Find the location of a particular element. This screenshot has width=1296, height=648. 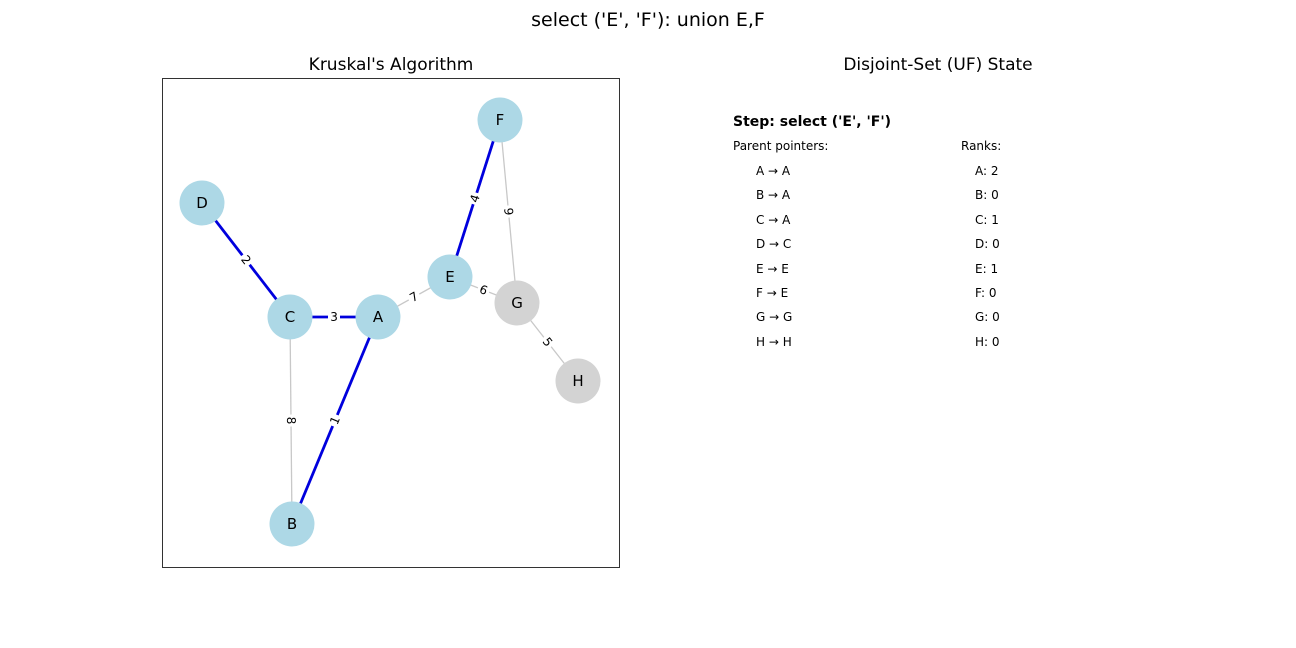

node-E: E is located at coordinates (450, 277).